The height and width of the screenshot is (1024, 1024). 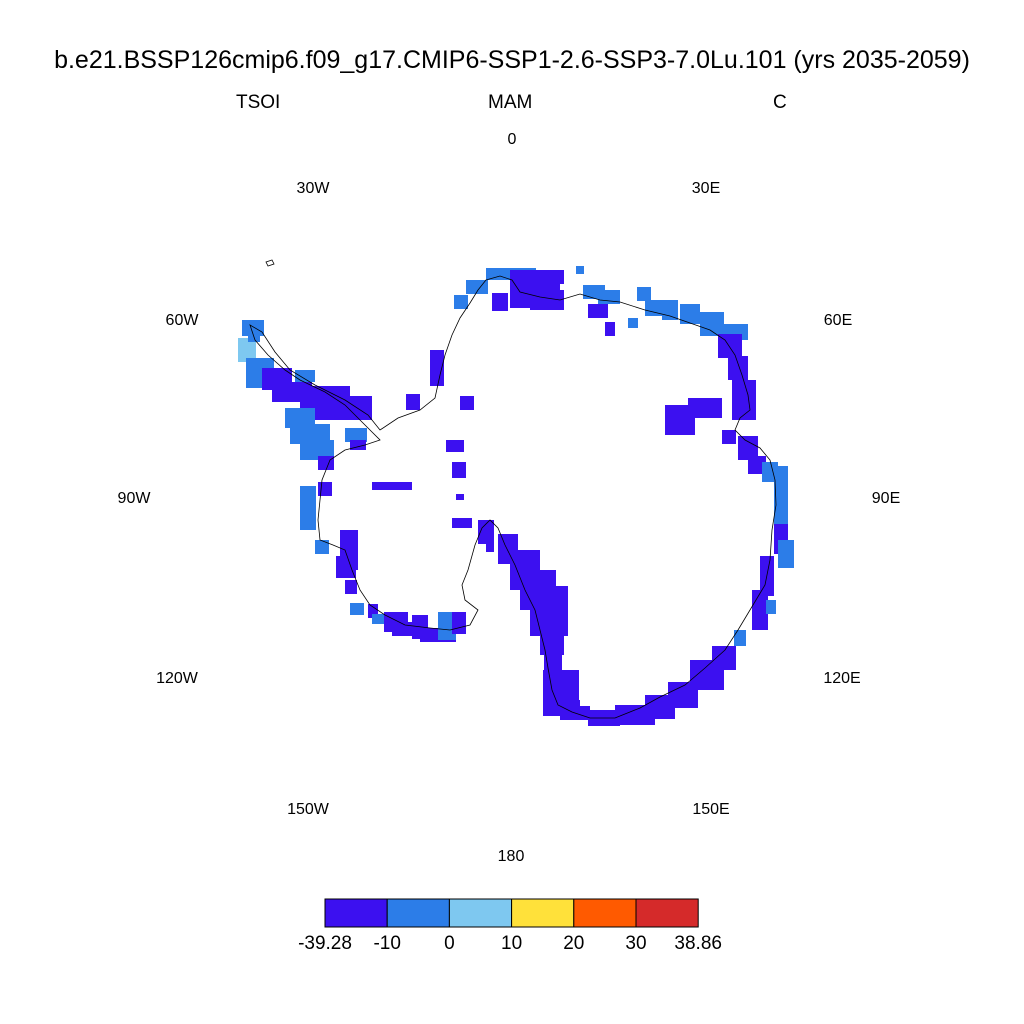 What do you see at coordinates (308, 809) in the screenshot?
I see `lon-label-150w: 150W` at bounding box center [308, 809].